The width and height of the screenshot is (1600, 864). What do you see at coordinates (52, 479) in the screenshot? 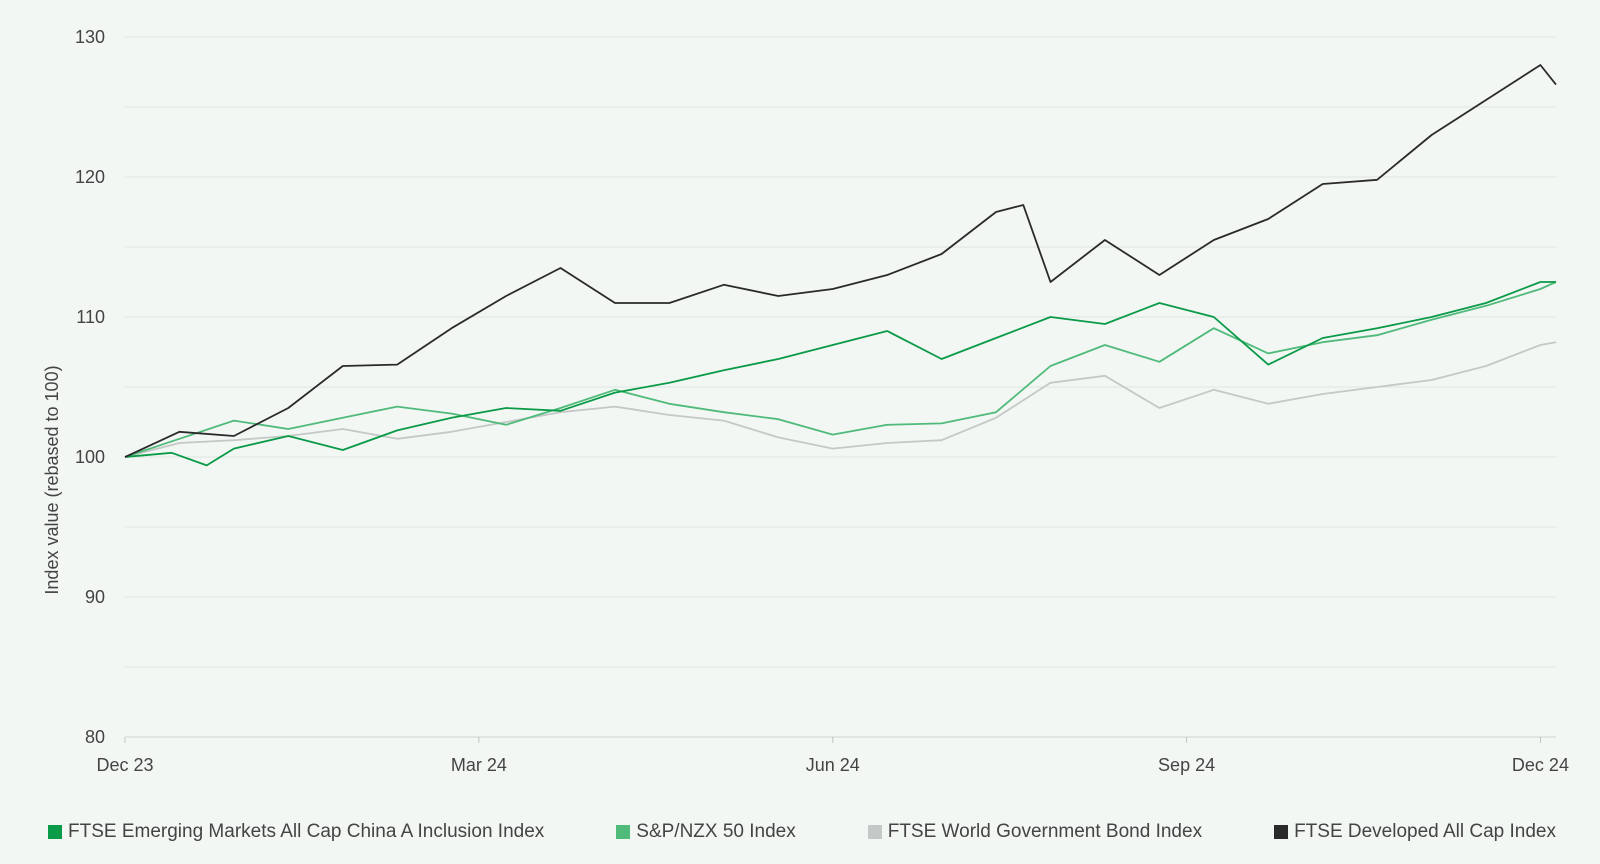
I see `y-axis-label: Index value (rebased to 100)` at bounding box center [52, 479].